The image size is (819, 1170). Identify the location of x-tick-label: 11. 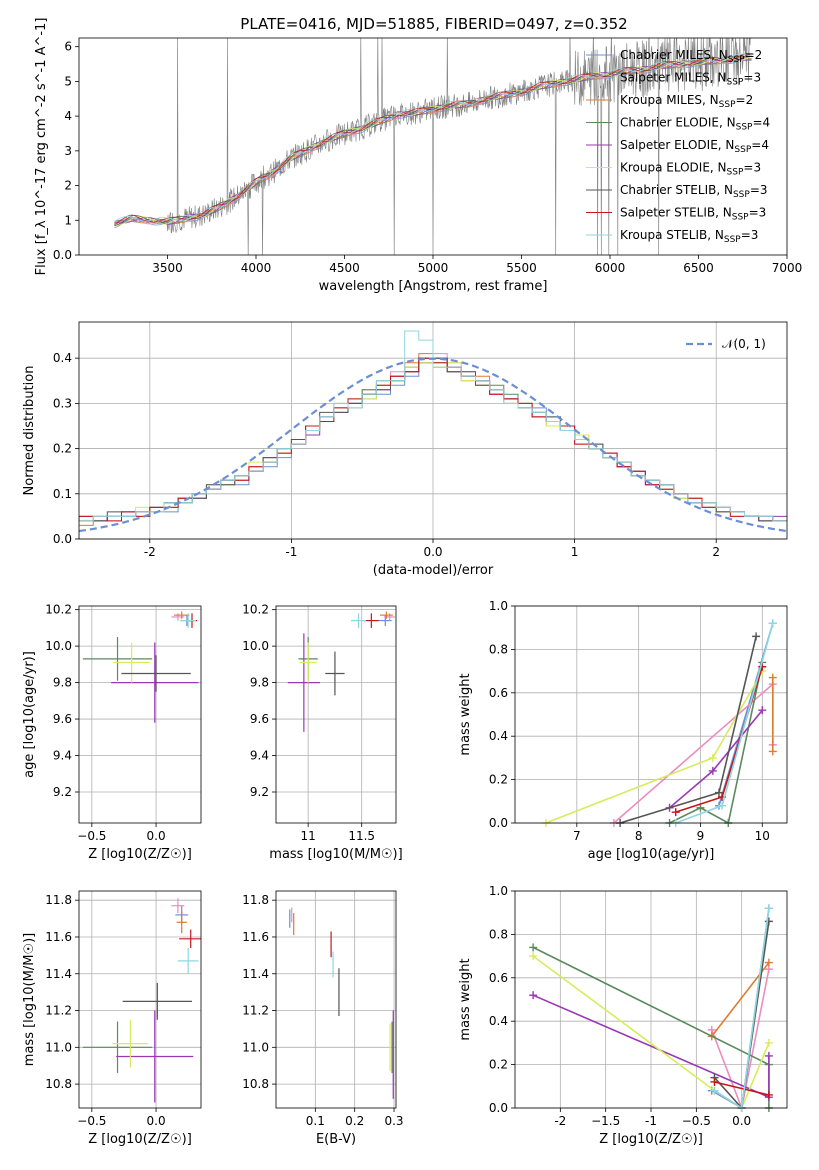
(308, 836).